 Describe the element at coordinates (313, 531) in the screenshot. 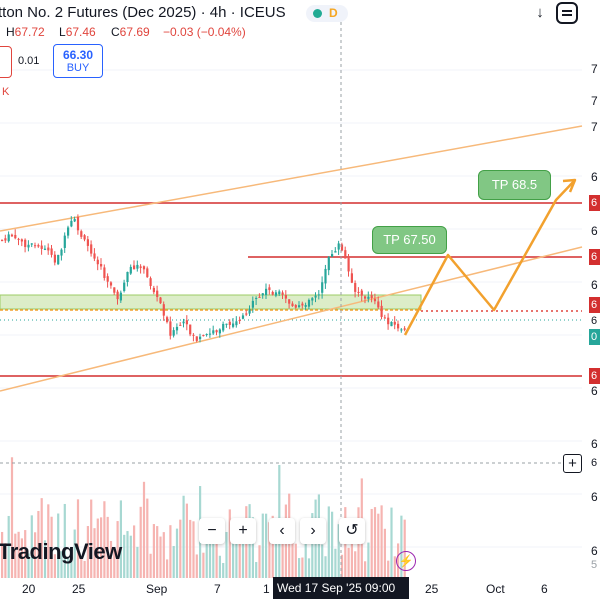

I see `scroll-right-button: ›` at that location.